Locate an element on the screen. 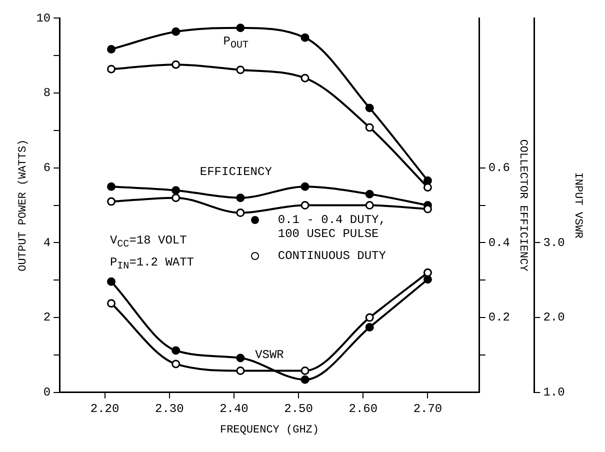  y-axis-title: OUTPUT POWER (WATTS) is located at coordinates (24, 205).